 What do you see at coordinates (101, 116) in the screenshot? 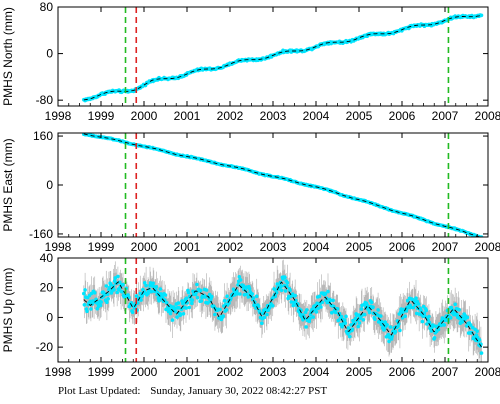
I see `x-tick-label: 1999` at bounding box center [101, 116].